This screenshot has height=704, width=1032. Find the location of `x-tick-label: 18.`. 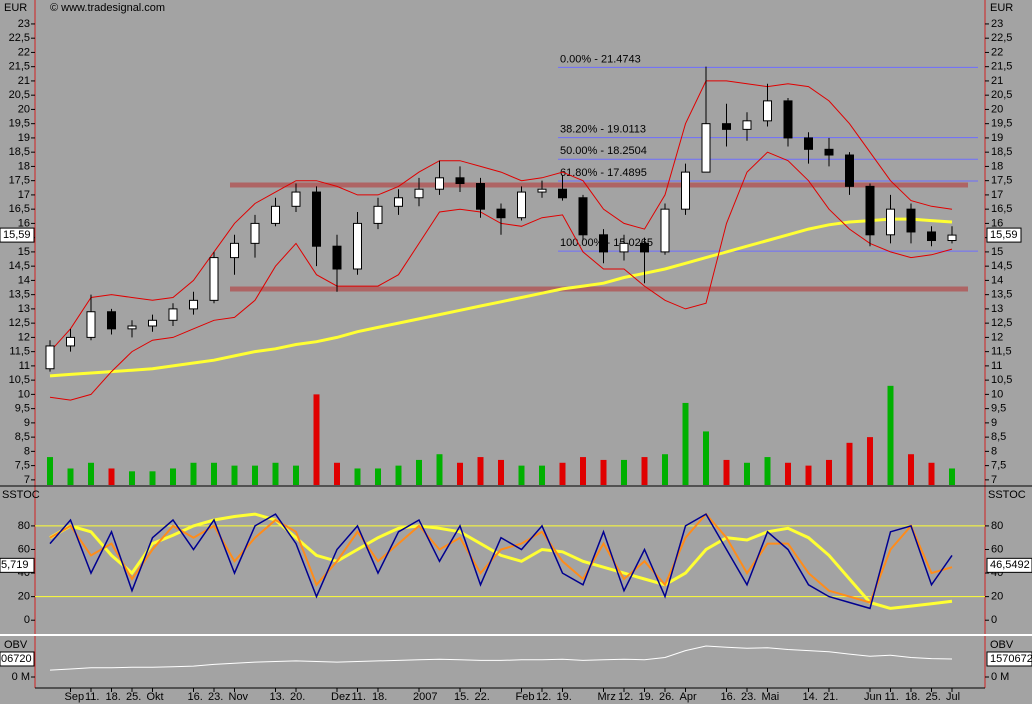

x-tick-label: 18. is located at coordinates (912, 697).